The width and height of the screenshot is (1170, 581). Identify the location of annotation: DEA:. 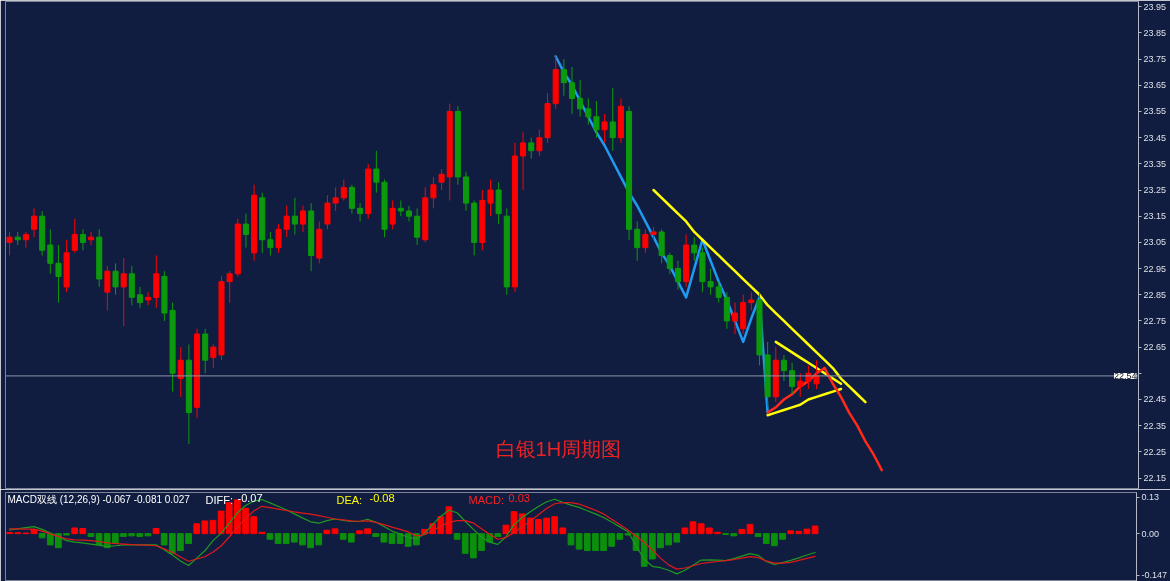
(349, 499).